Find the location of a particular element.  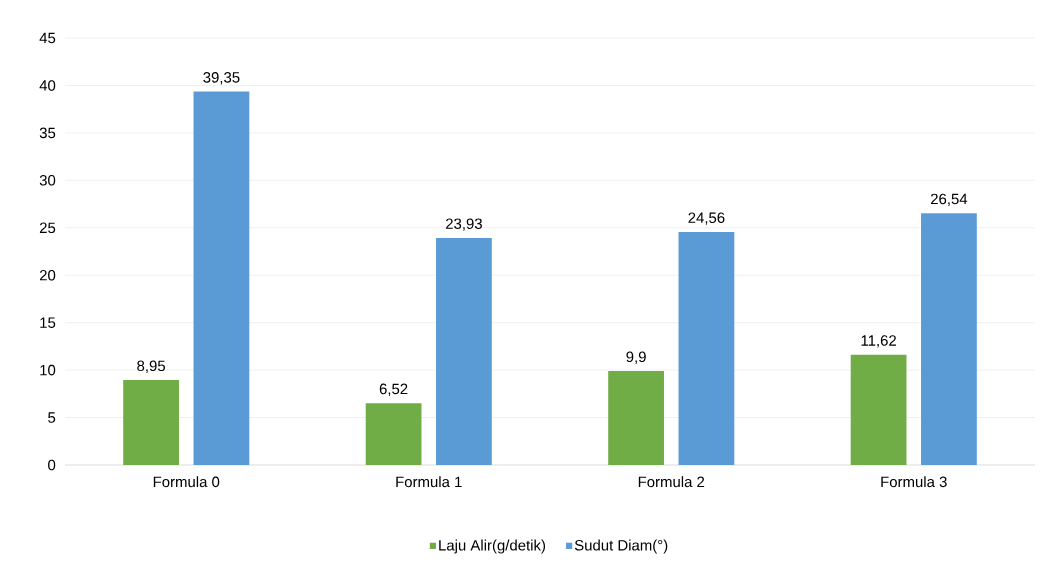

data-label: 24,56 is located at coordinates (706, 218).